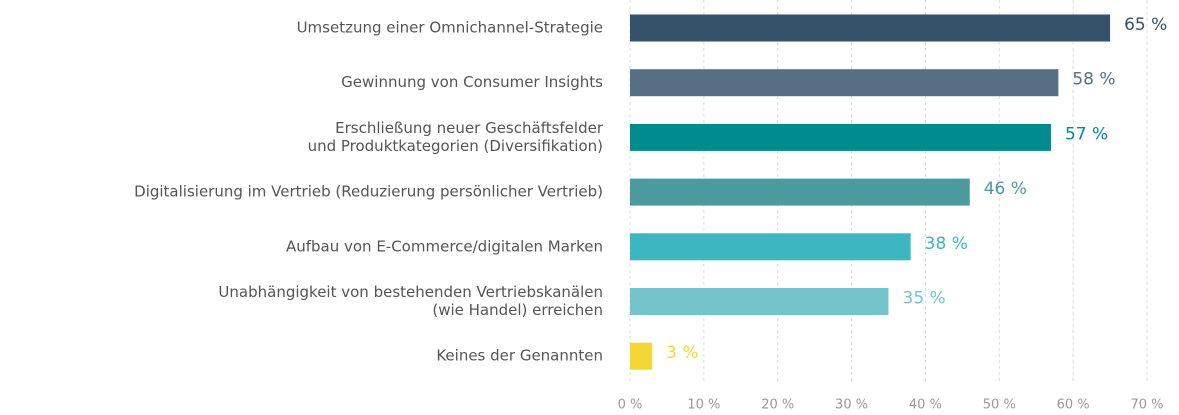 This screenshot has height=415, width=1179. Describe the element at coordinates (999, 405) in the screenshot. I see `x-tick-label: 50 %` at that location.